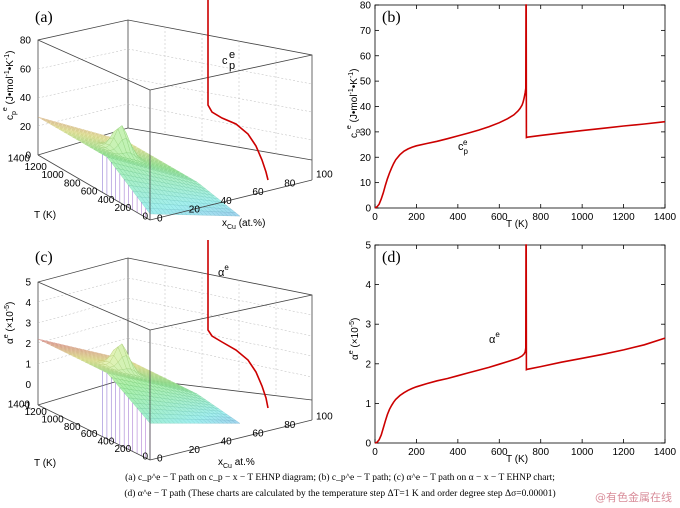 This screenshot has height=508, width=680. I want to click on panel-c-ttick-label: 1400, so click(19, 405).